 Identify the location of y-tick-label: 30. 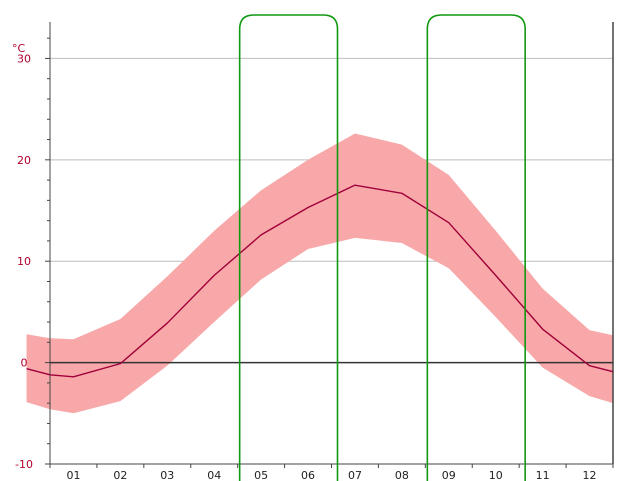
(24, 58).